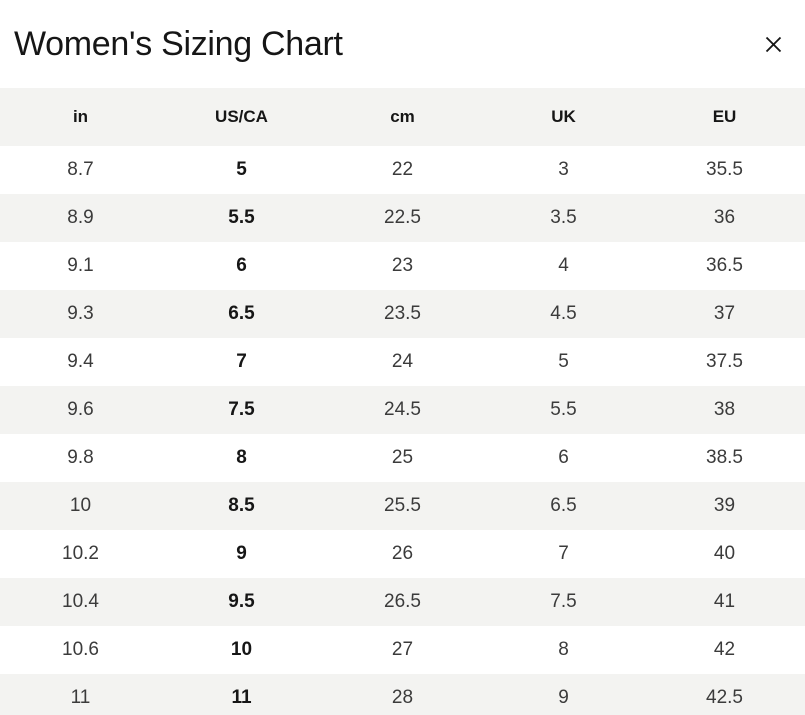  What do you see at coordinates (80, 697) in the screenshot?
I see `cell-in: 11` at bounding box center [80, 697].